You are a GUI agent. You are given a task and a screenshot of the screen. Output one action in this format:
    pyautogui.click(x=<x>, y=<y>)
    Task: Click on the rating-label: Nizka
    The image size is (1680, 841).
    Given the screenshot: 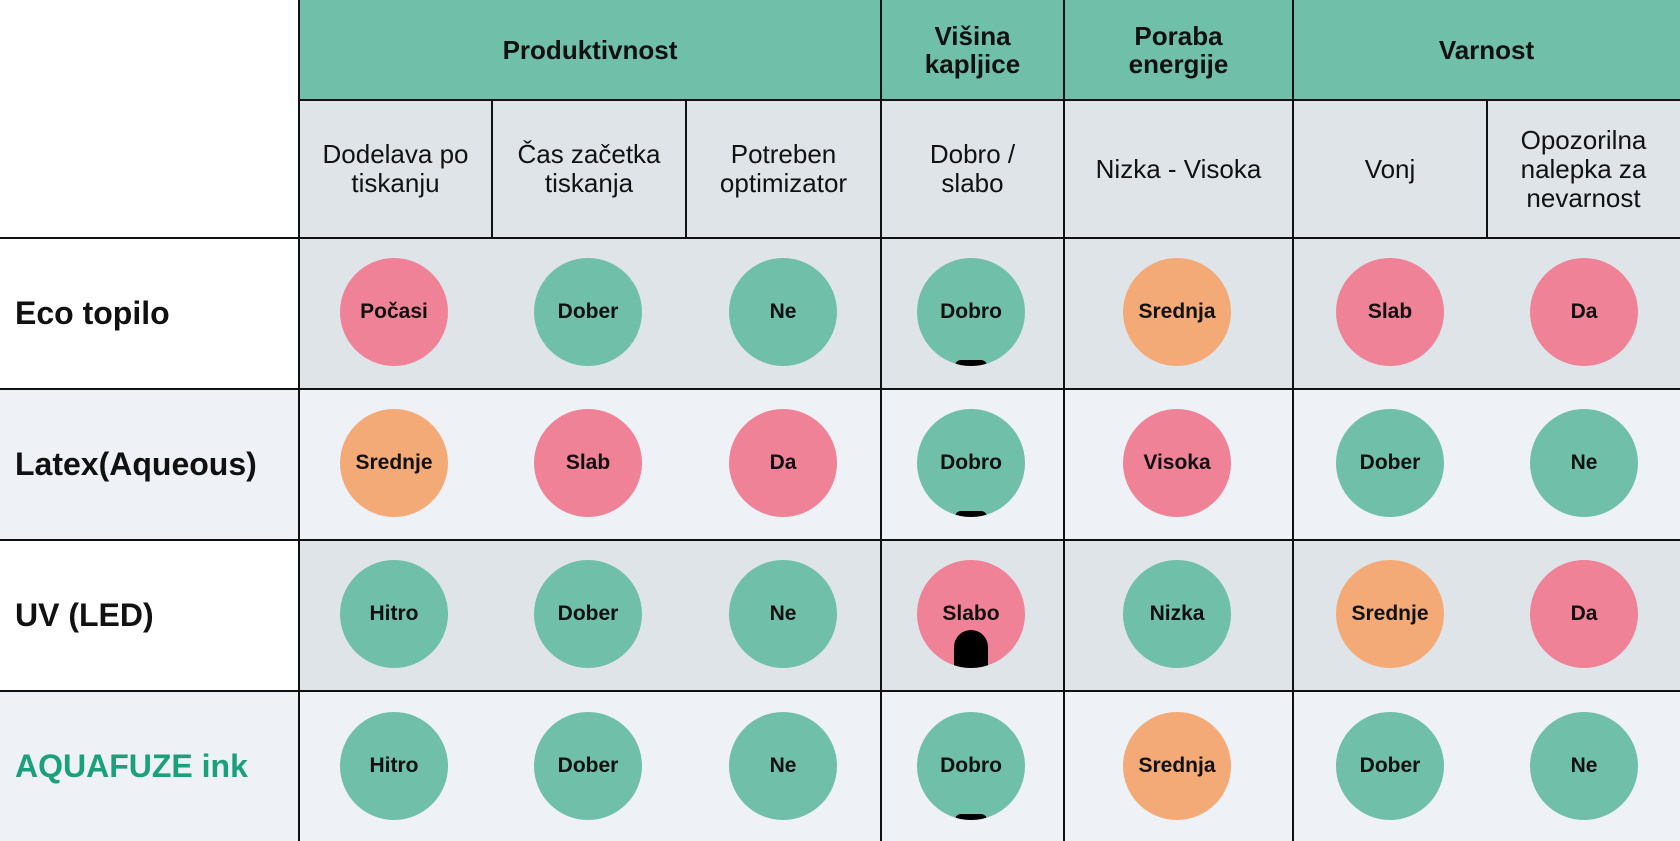 What is the action you would take?
    pyautogui.click(x=1177, y=613)
    